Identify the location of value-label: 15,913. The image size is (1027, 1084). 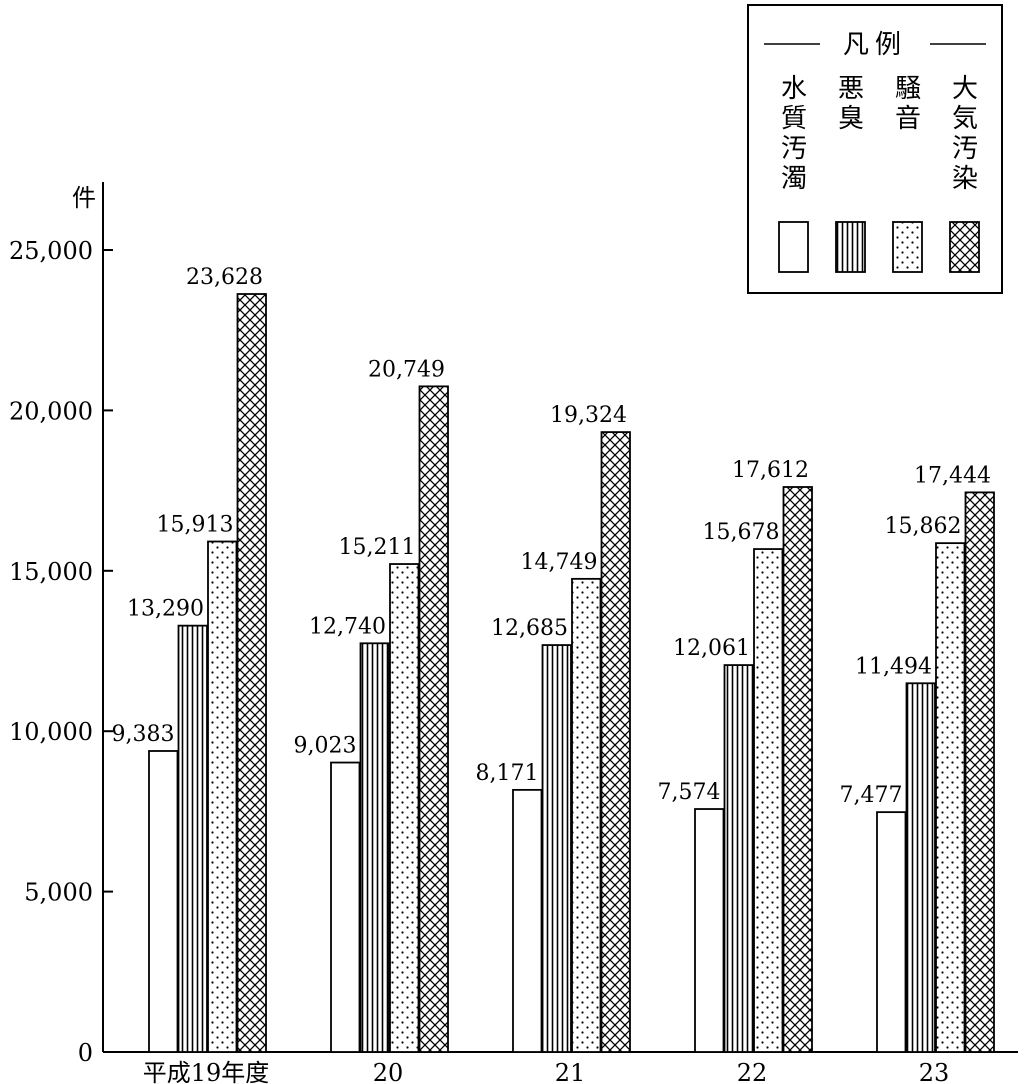
(195, 525).